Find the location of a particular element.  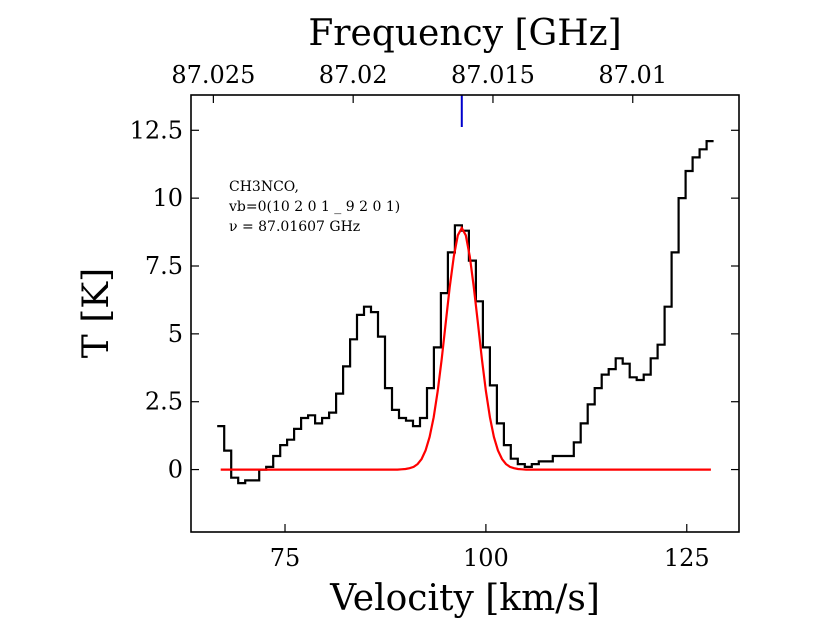

chart-title: Frequency [GHz] is located at coordinates (464, 33).